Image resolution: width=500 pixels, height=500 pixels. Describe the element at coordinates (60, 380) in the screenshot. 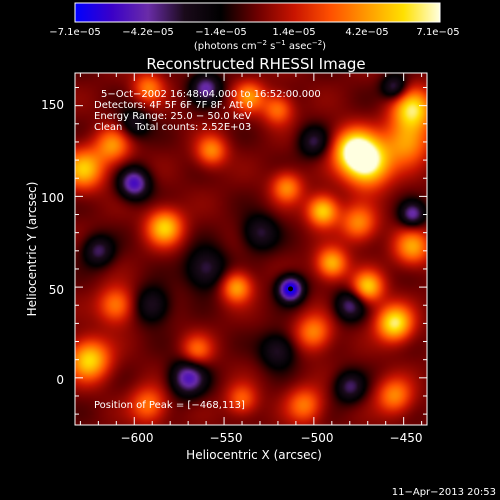

I see `y-tick-label: 0` at that location.